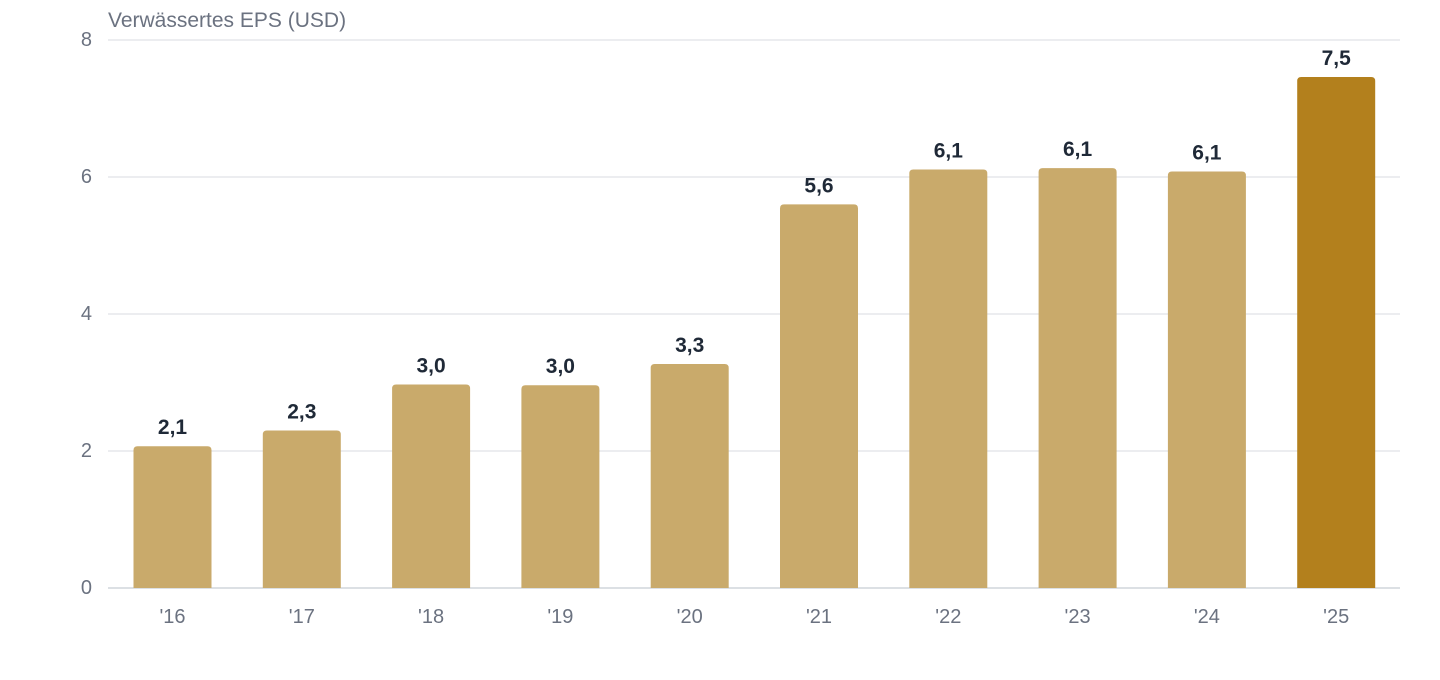 The image size is (1440, 680). Describe the element at coordinates (1336, 617) in the screenshot. I see `x-tick-label: '25` at that location.